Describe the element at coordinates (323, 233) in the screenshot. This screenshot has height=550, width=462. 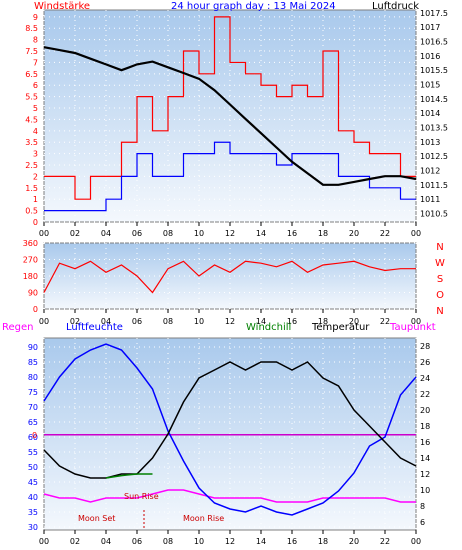
I see `panel1-x-tick-label: 18` at that location.